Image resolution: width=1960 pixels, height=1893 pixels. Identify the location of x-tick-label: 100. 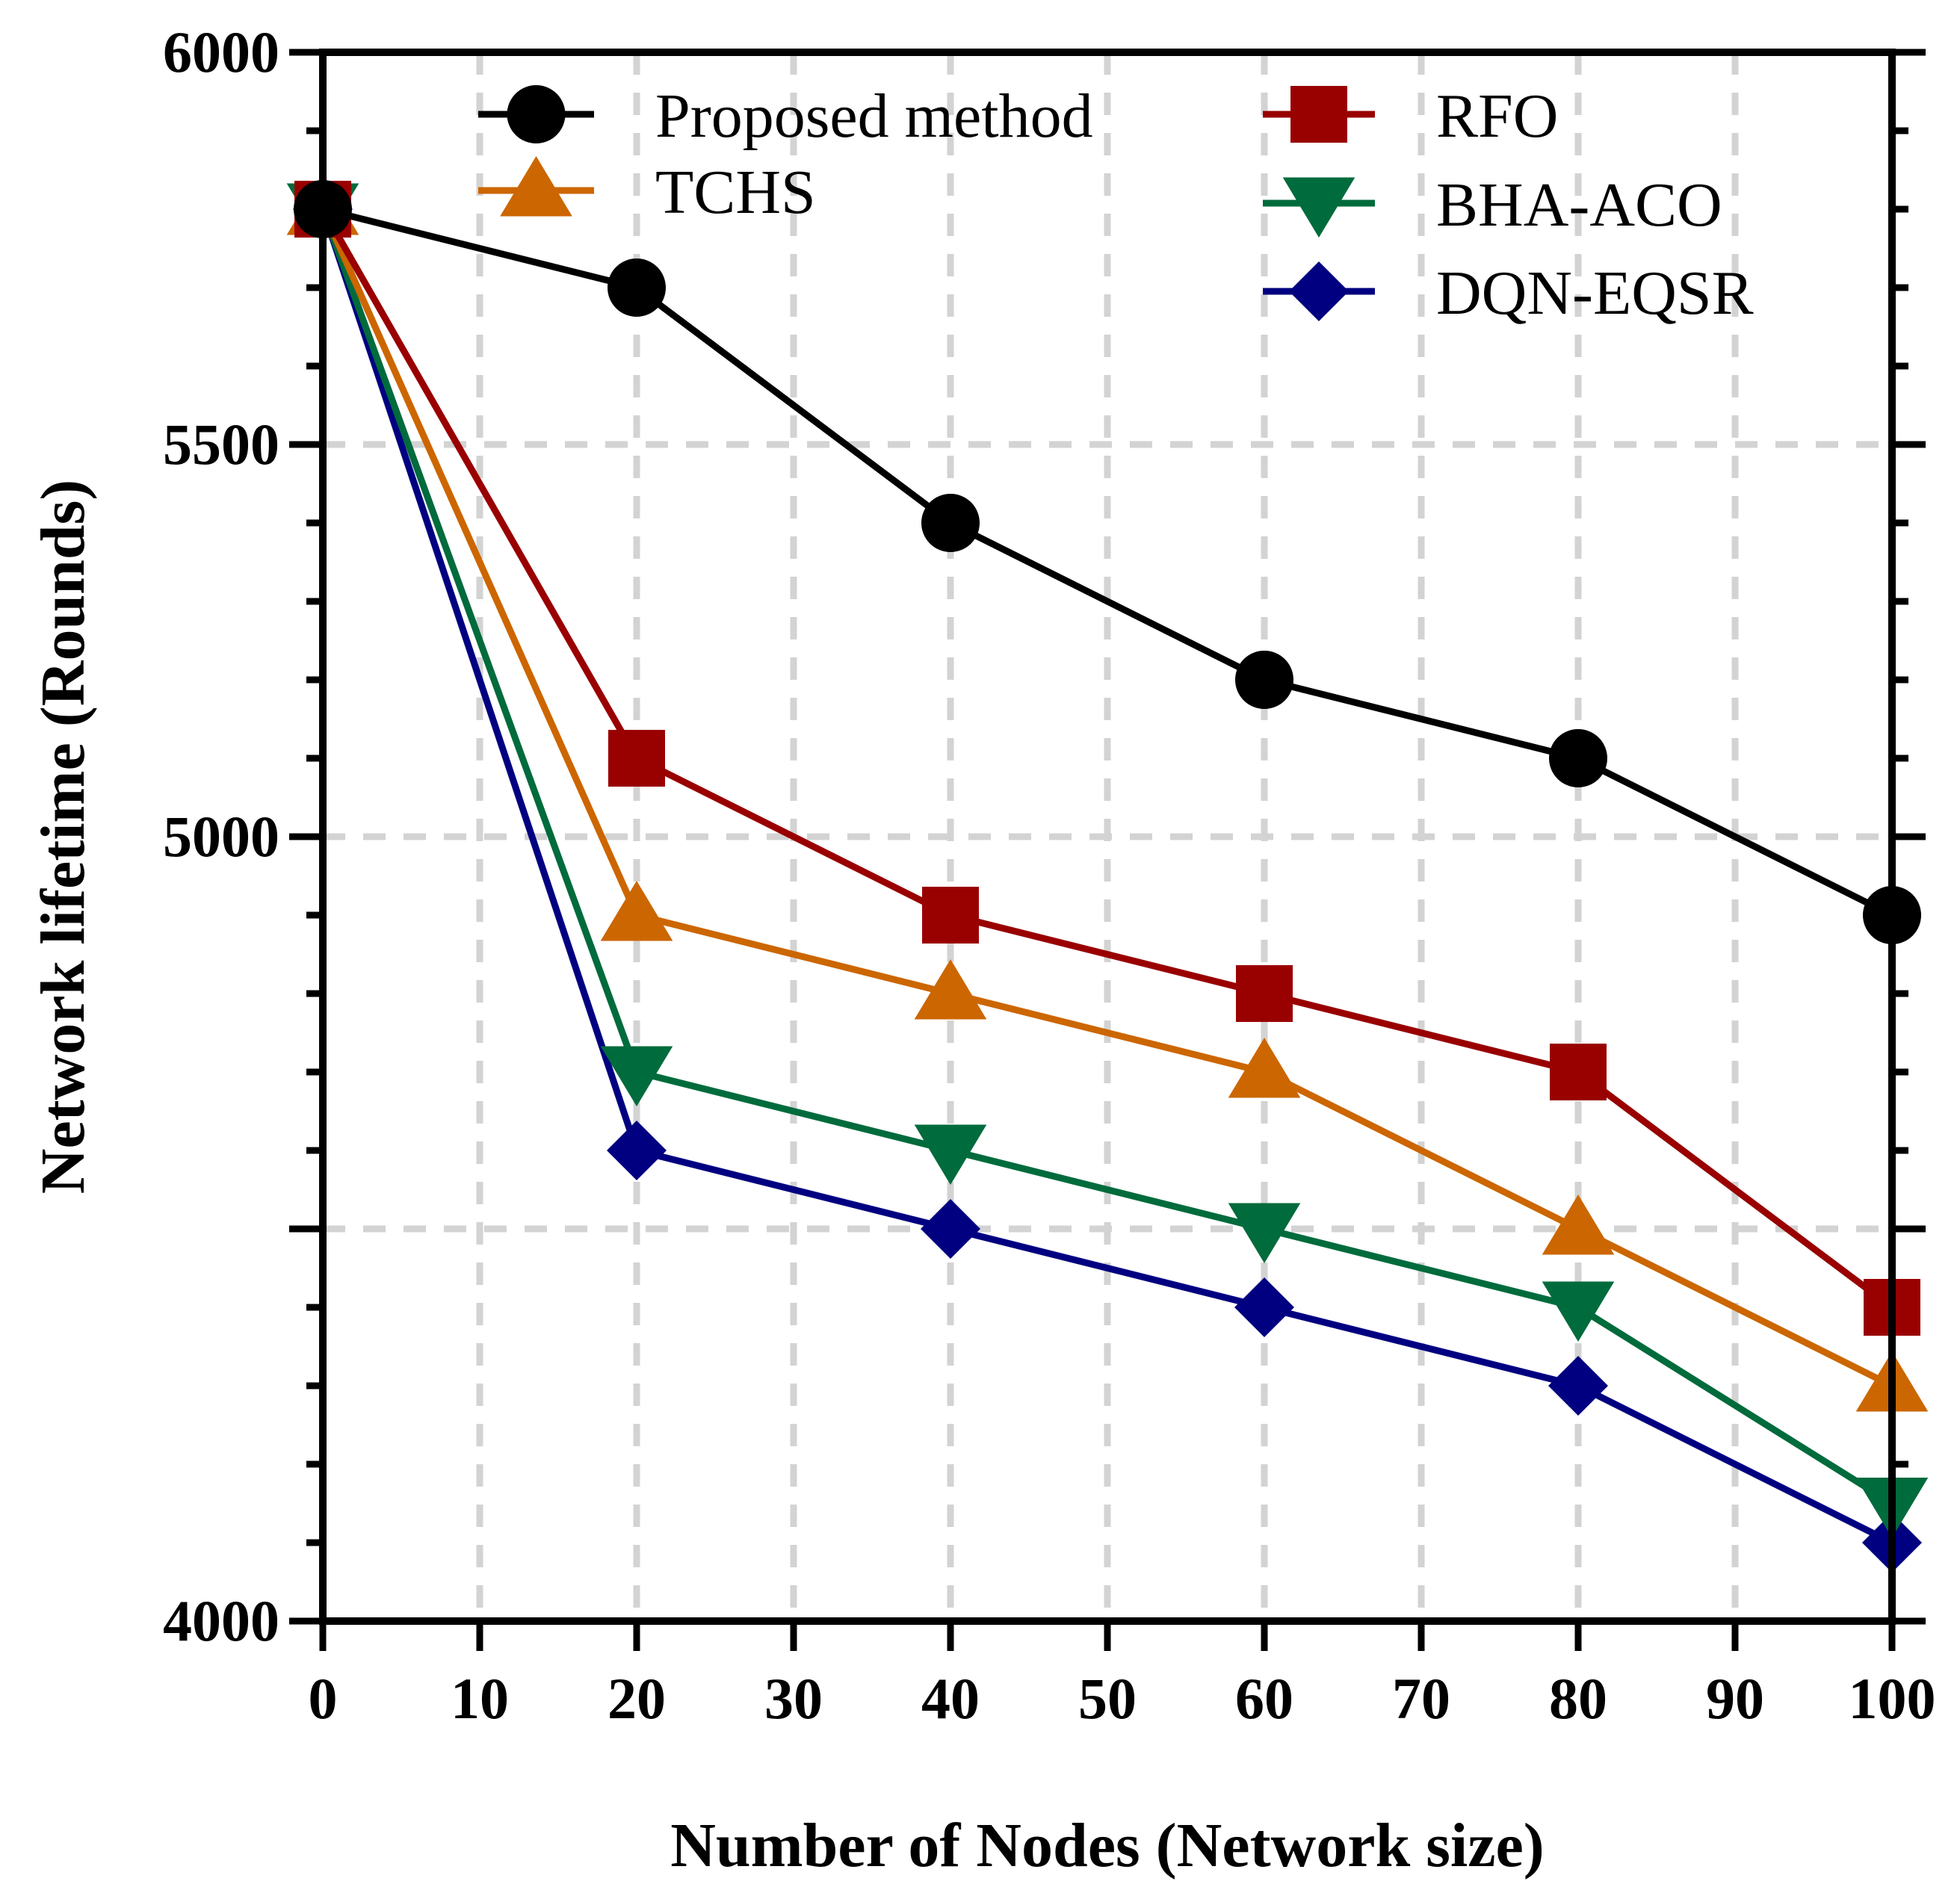
(1893, 1699).